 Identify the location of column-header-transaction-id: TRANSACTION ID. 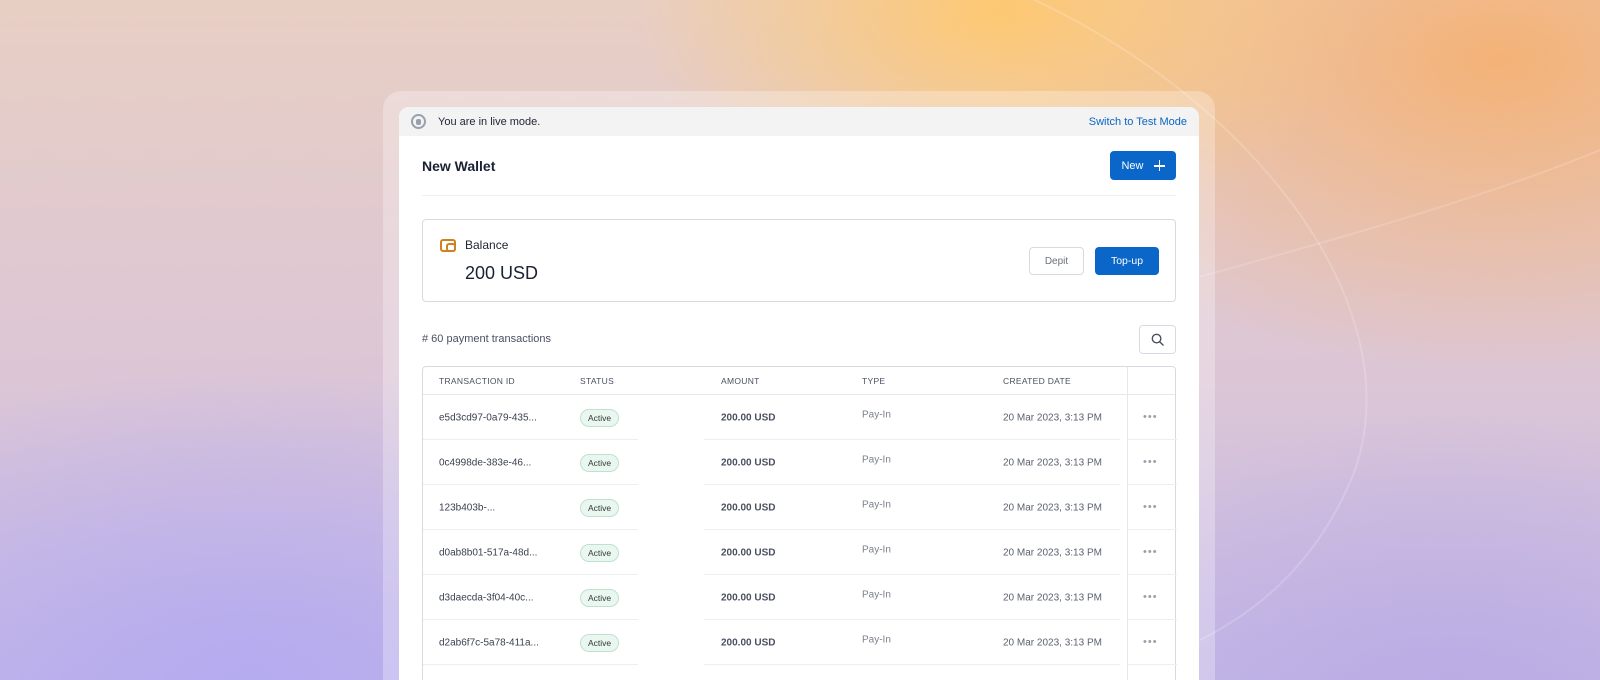
(477, 380).